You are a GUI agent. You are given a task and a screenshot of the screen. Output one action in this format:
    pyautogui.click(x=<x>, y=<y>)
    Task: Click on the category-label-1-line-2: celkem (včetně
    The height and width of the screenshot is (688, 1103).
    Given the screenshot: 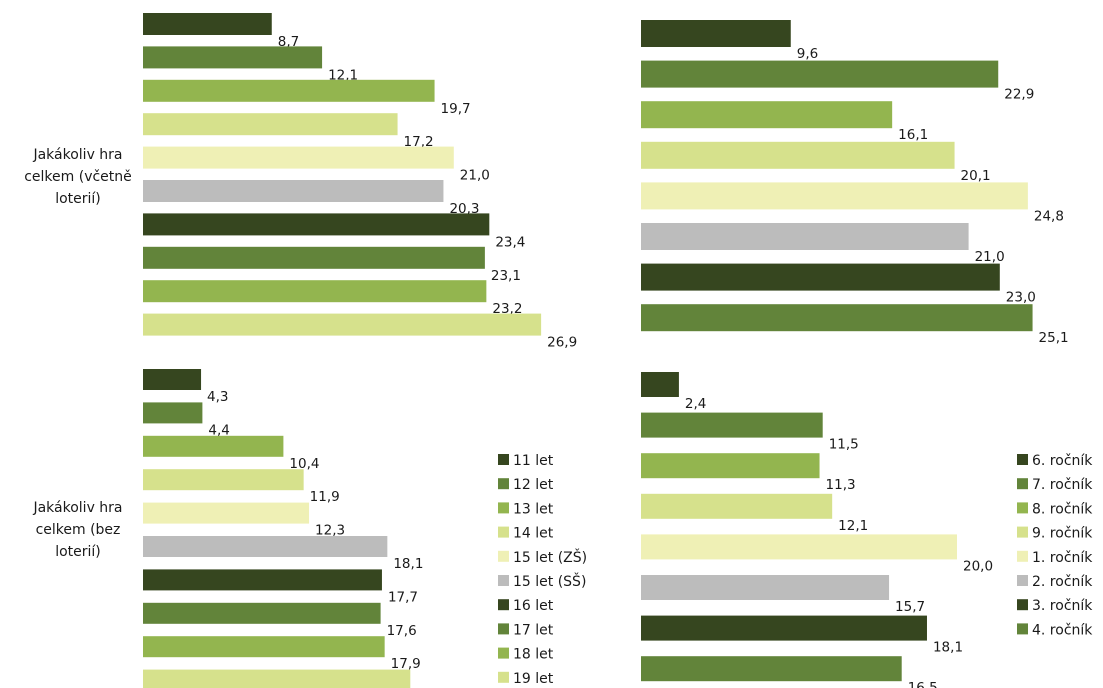 What is the action you would take?
    pyautogui.click(x=78, y=177)
    